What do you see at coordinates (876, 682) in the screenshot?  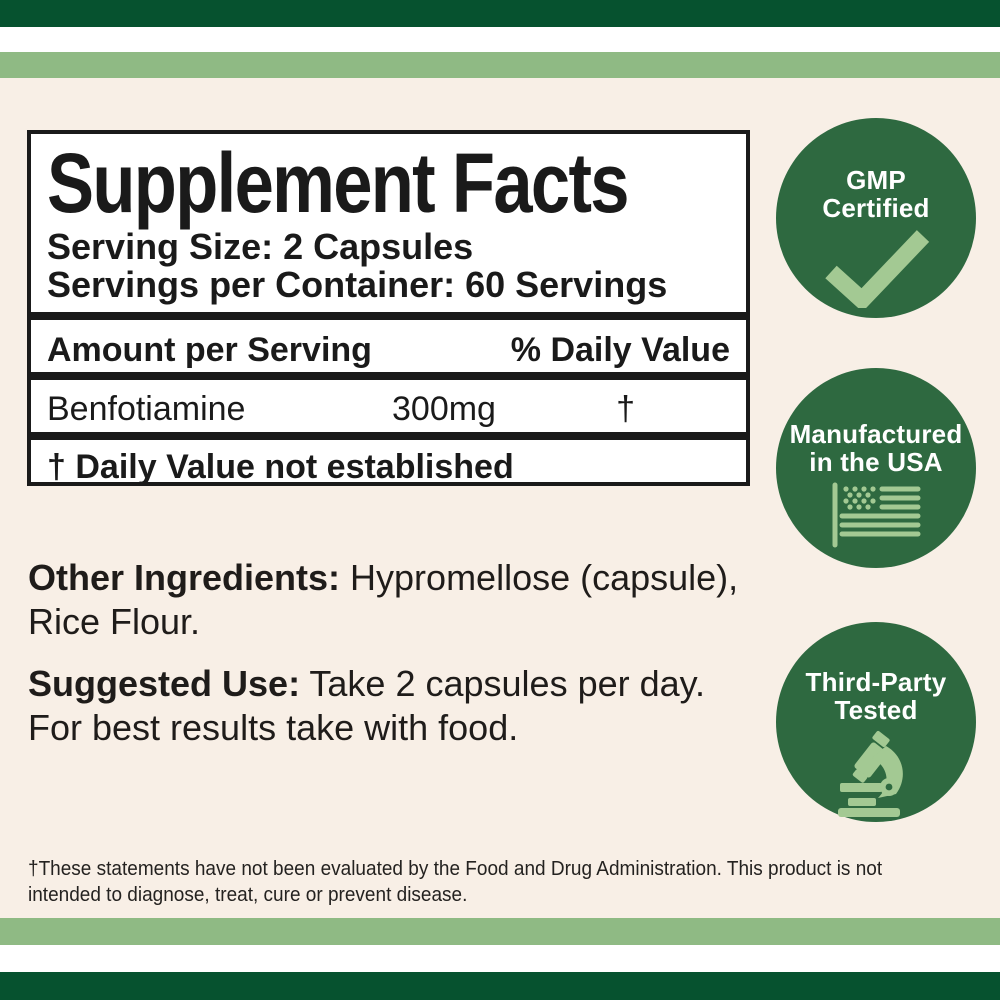 I see `tested-badge-line1: Third-Party` at bounding box center [876, 682].